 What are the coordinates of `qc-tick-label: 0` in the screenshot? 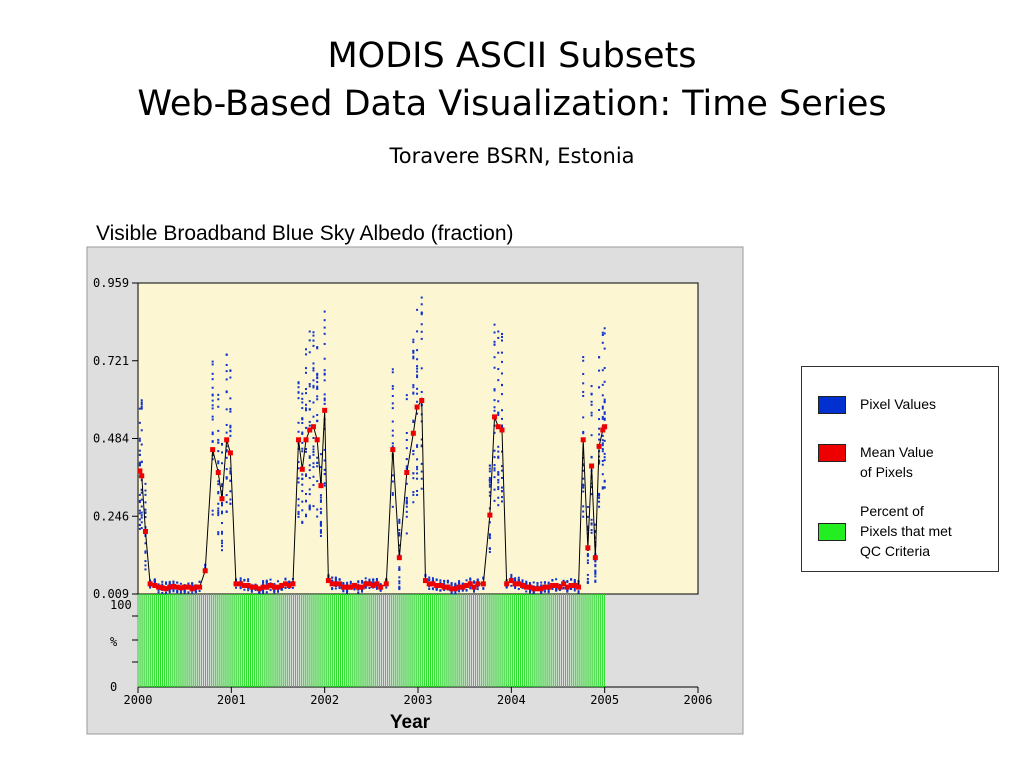 It's located at (113, 687).